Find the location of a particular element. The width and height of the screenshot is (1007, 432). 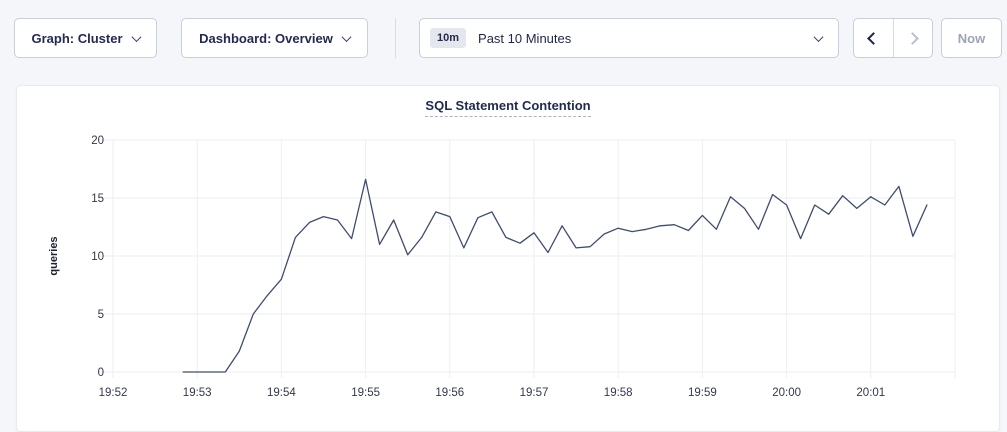

prev-time-button is located at coordinates (873, 38).